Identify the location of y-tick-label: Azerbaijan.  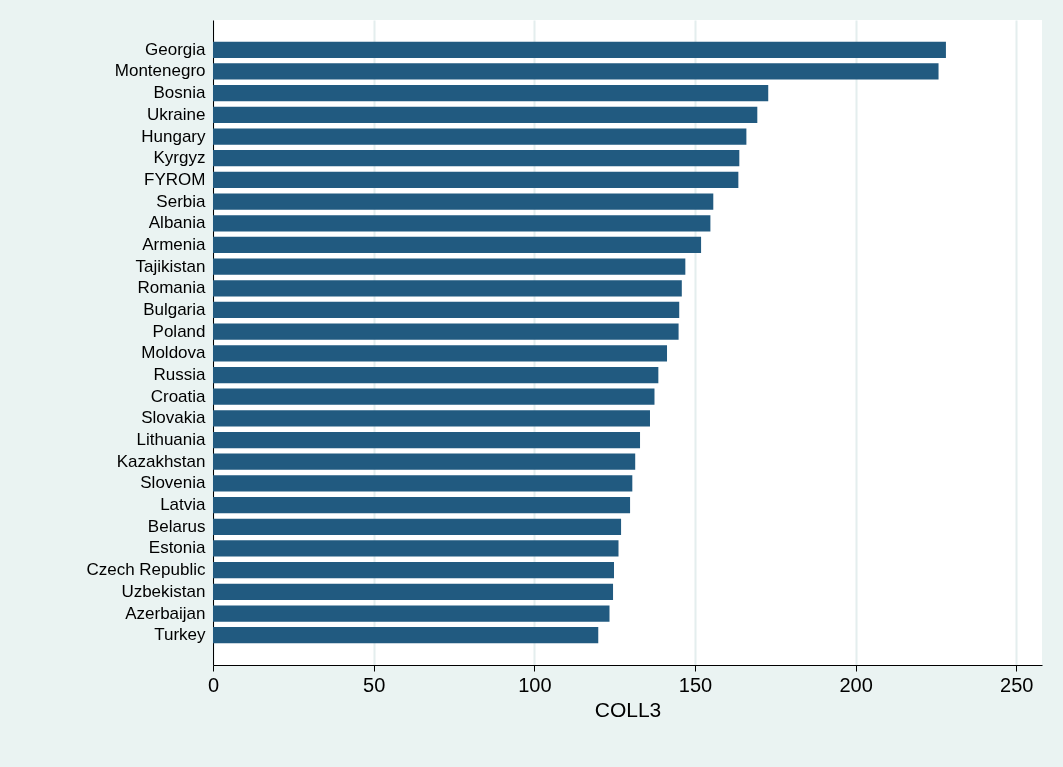
(165, 613).